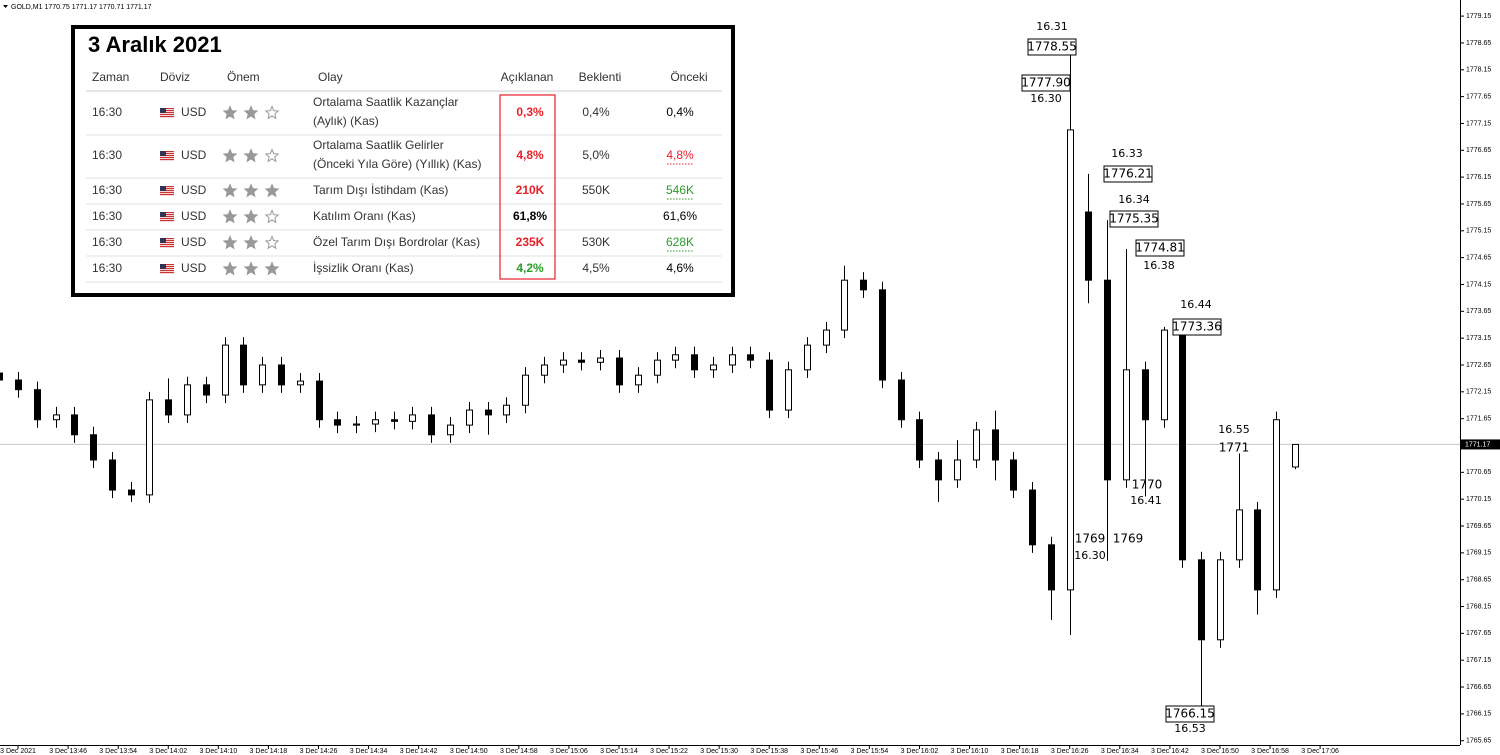 The image size is (1500, 755). I want to click on actual: 0,3%, so click(530, 112).